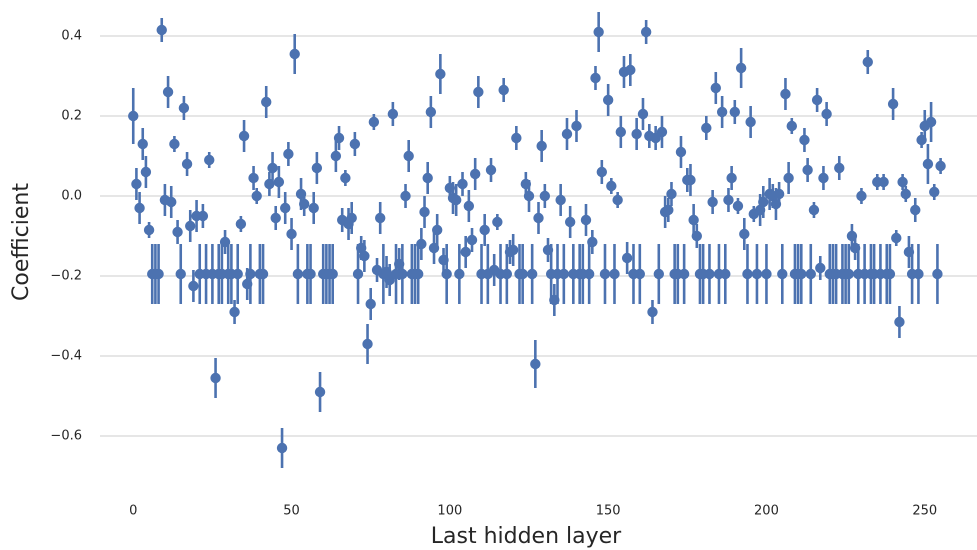 Image resolution: width=977 pixels, height=550 pixels. Describe the element at coordinates (924, 511) in the screenshot. I see `x-tick-label: 250` at that location.